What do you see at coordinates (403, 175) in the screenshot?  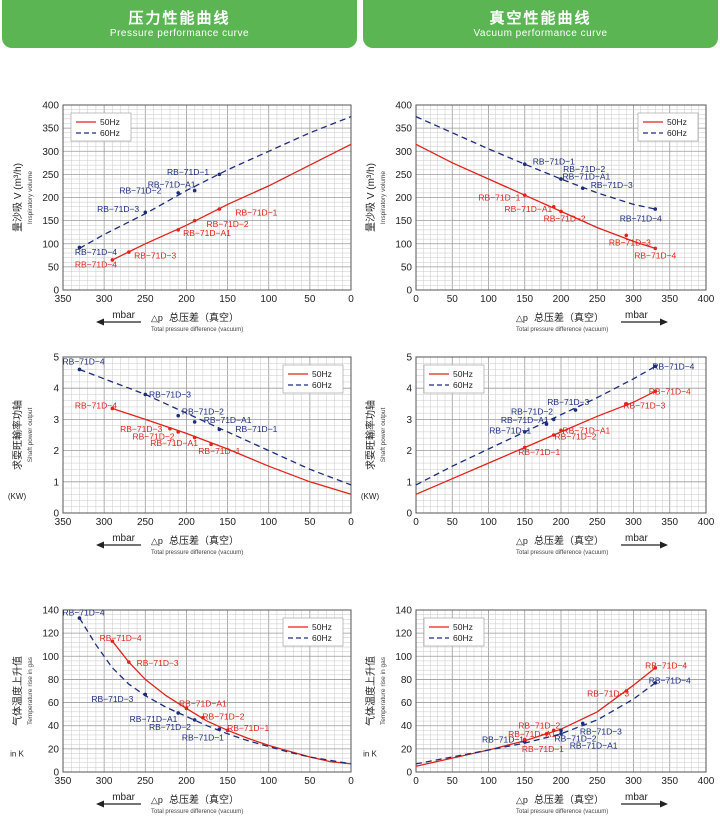 I see `y-tick-label: 250` at bounding box center [403, 175].